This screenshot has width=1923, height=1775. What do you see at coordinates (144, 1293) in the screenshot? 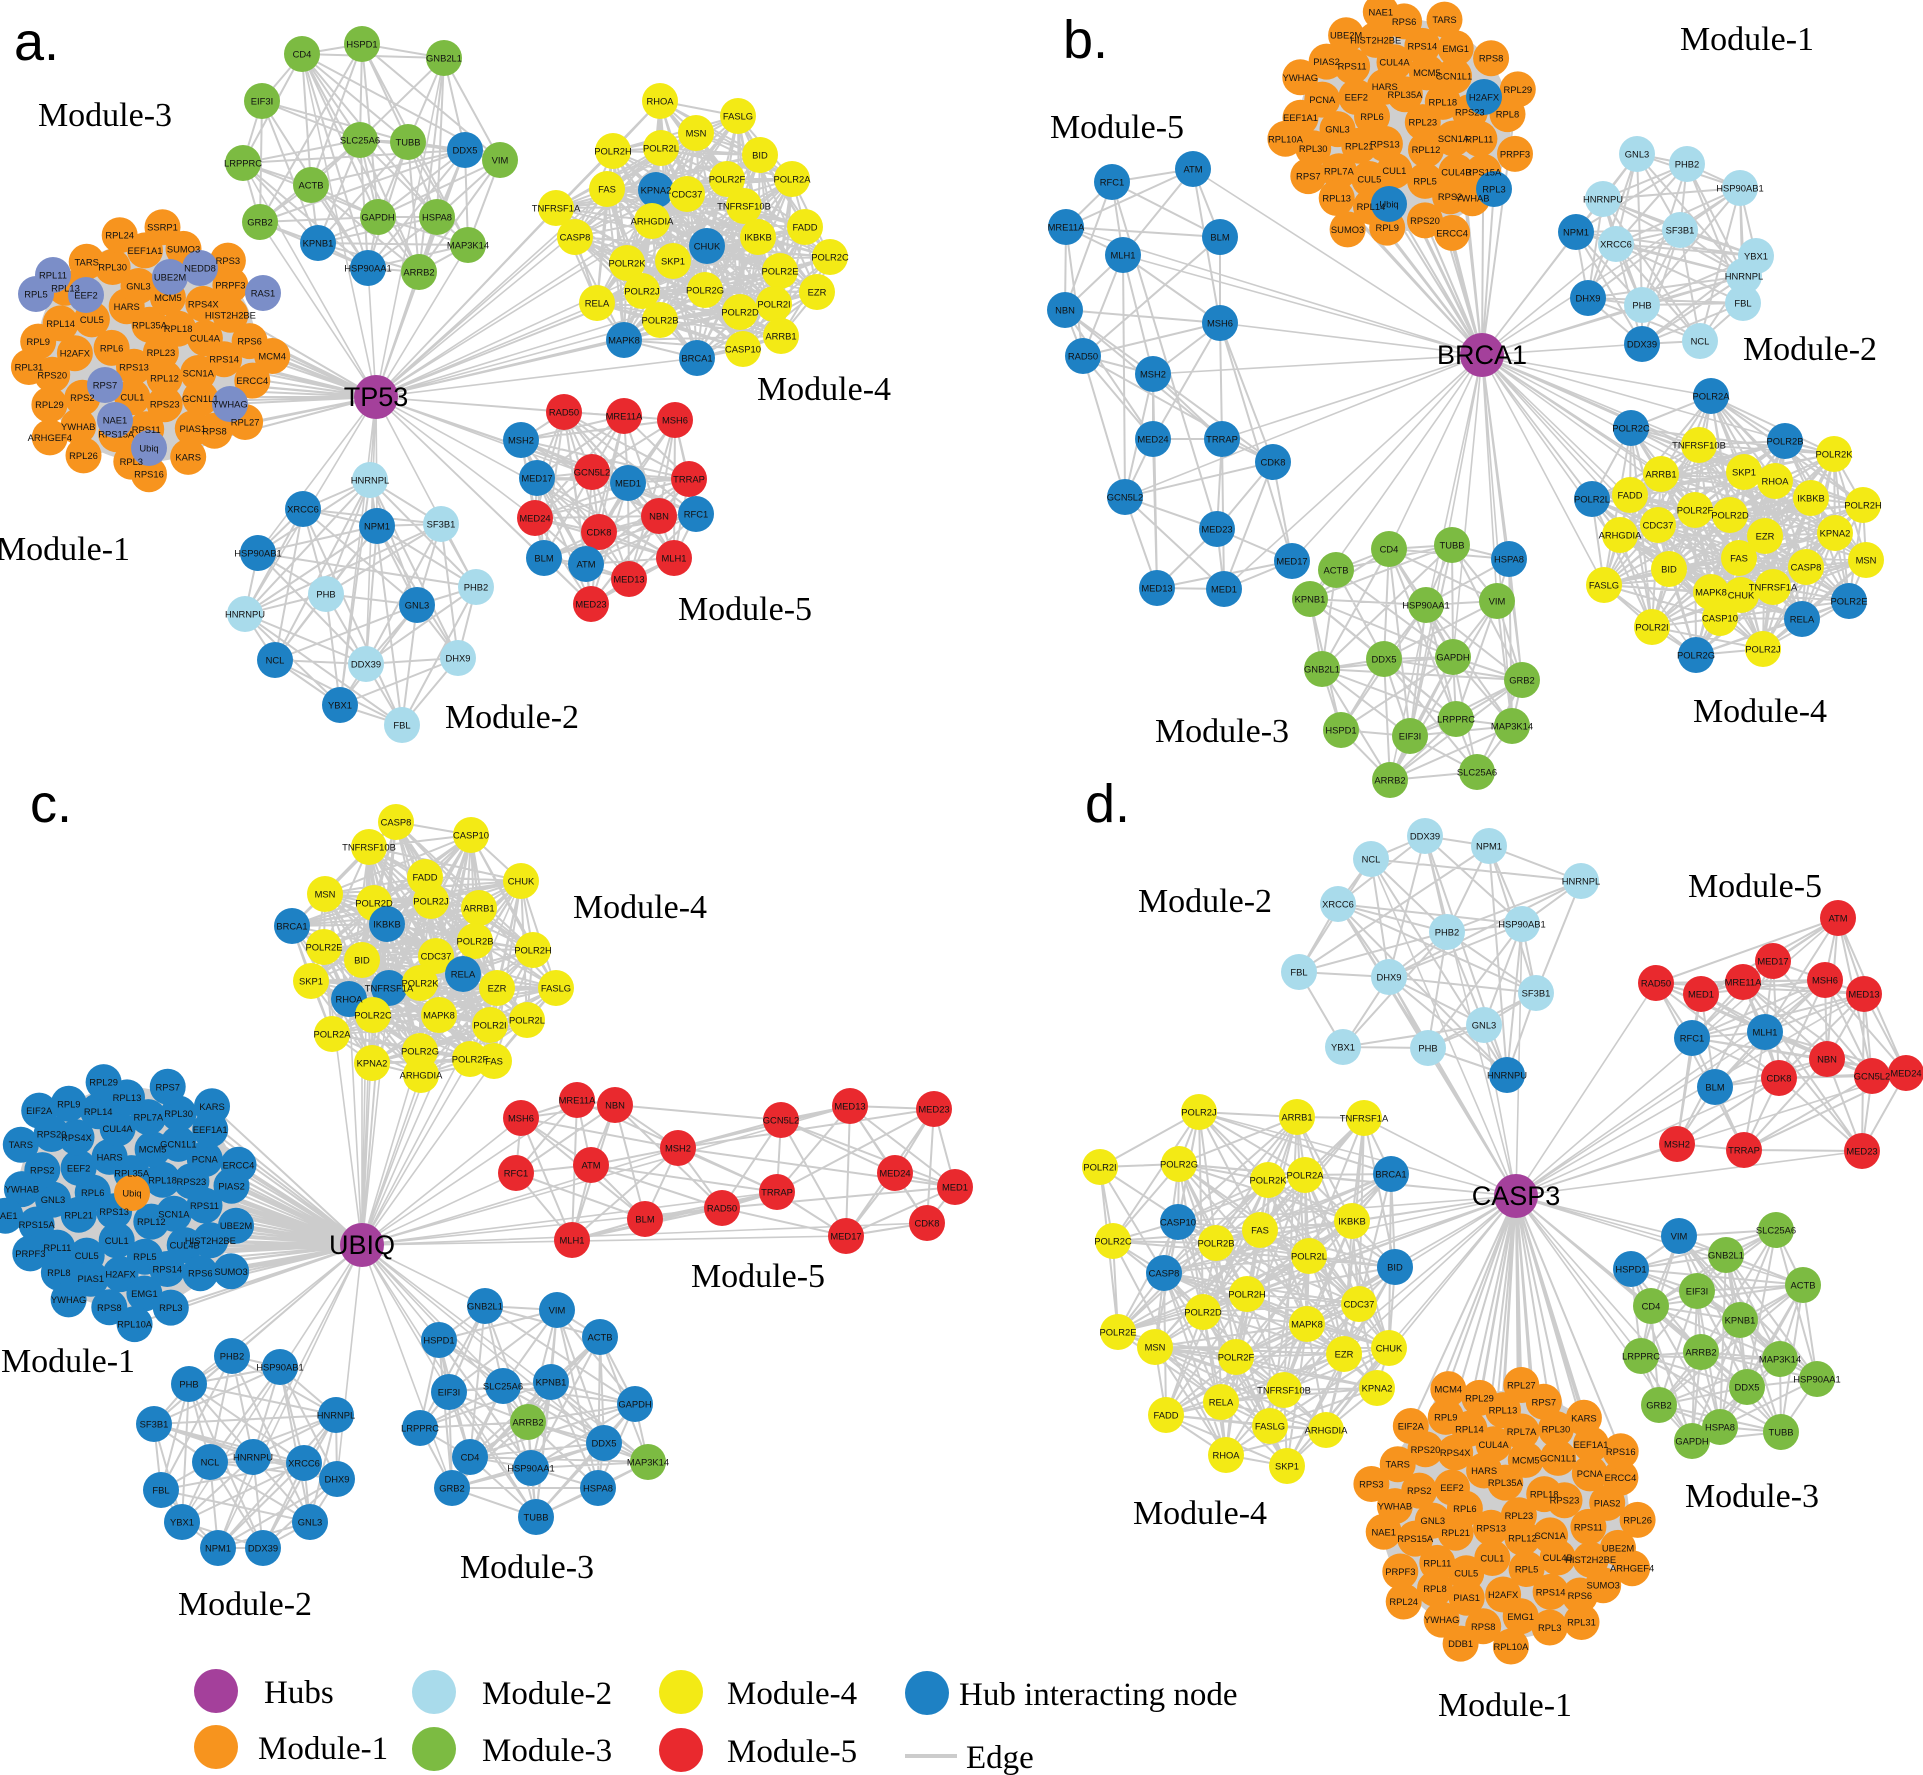
I see `svg-text: EMG1` at bounding box center [144, 1293].